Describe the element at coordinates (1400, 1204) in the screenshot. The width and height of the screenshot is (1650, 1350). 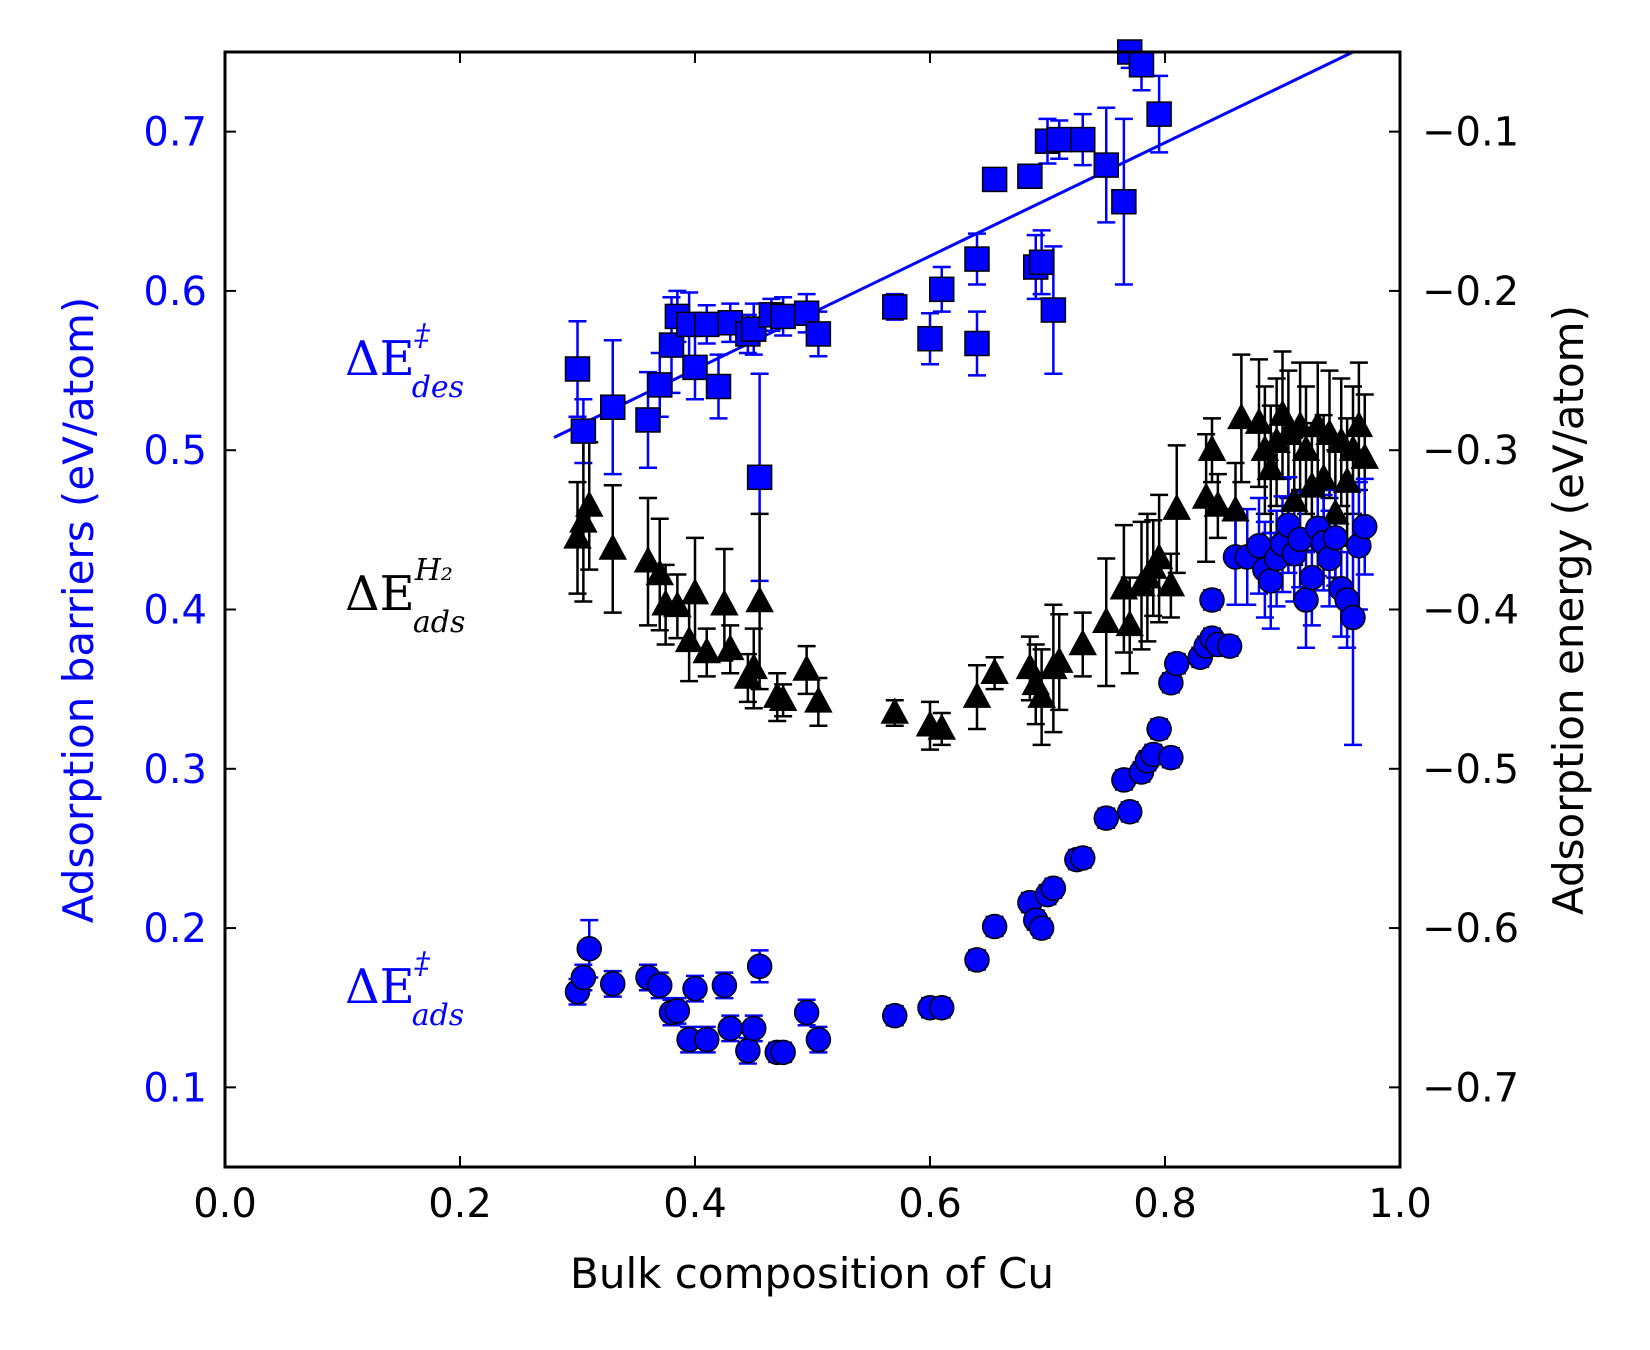
I see `x-tick-label: 1.0` at that location.